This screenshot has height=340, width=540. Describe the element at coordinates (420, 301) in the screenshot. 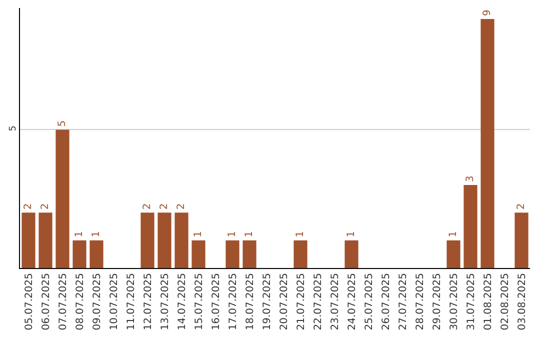

I see `x-tick-label: 28.07.2025` at that location.